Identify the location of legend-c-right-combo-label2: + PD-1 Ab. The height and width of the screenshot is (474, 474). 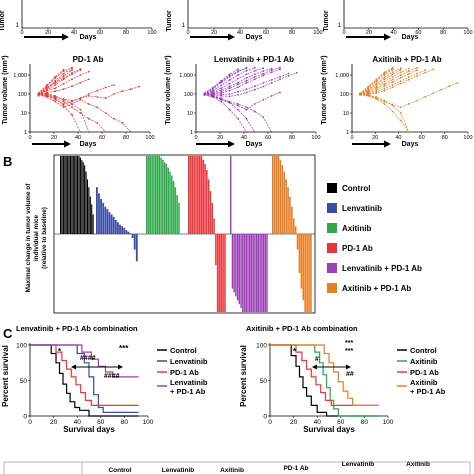
(428, 391).